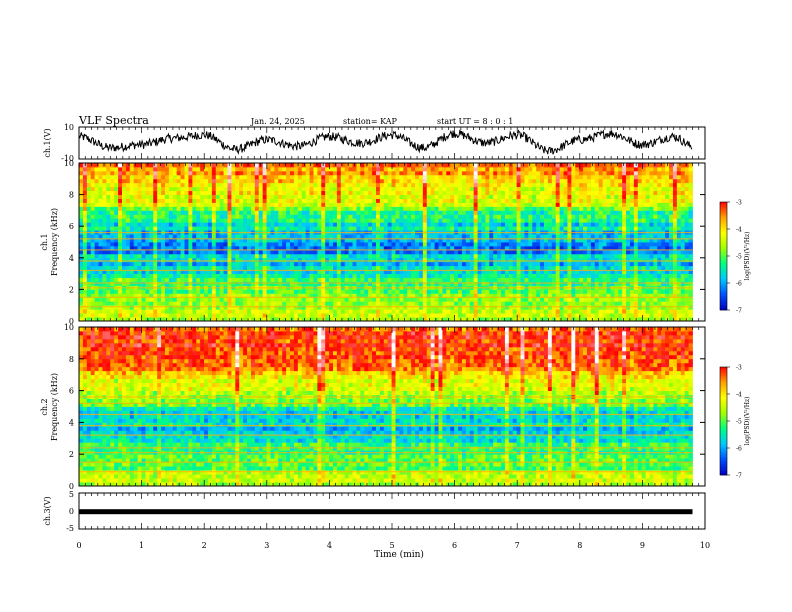 The height and width of the screenshot is (612, 792). Describe the element at coordinates (78, 545) in the screenshot. I see `time-tick-label: 0` at that location.